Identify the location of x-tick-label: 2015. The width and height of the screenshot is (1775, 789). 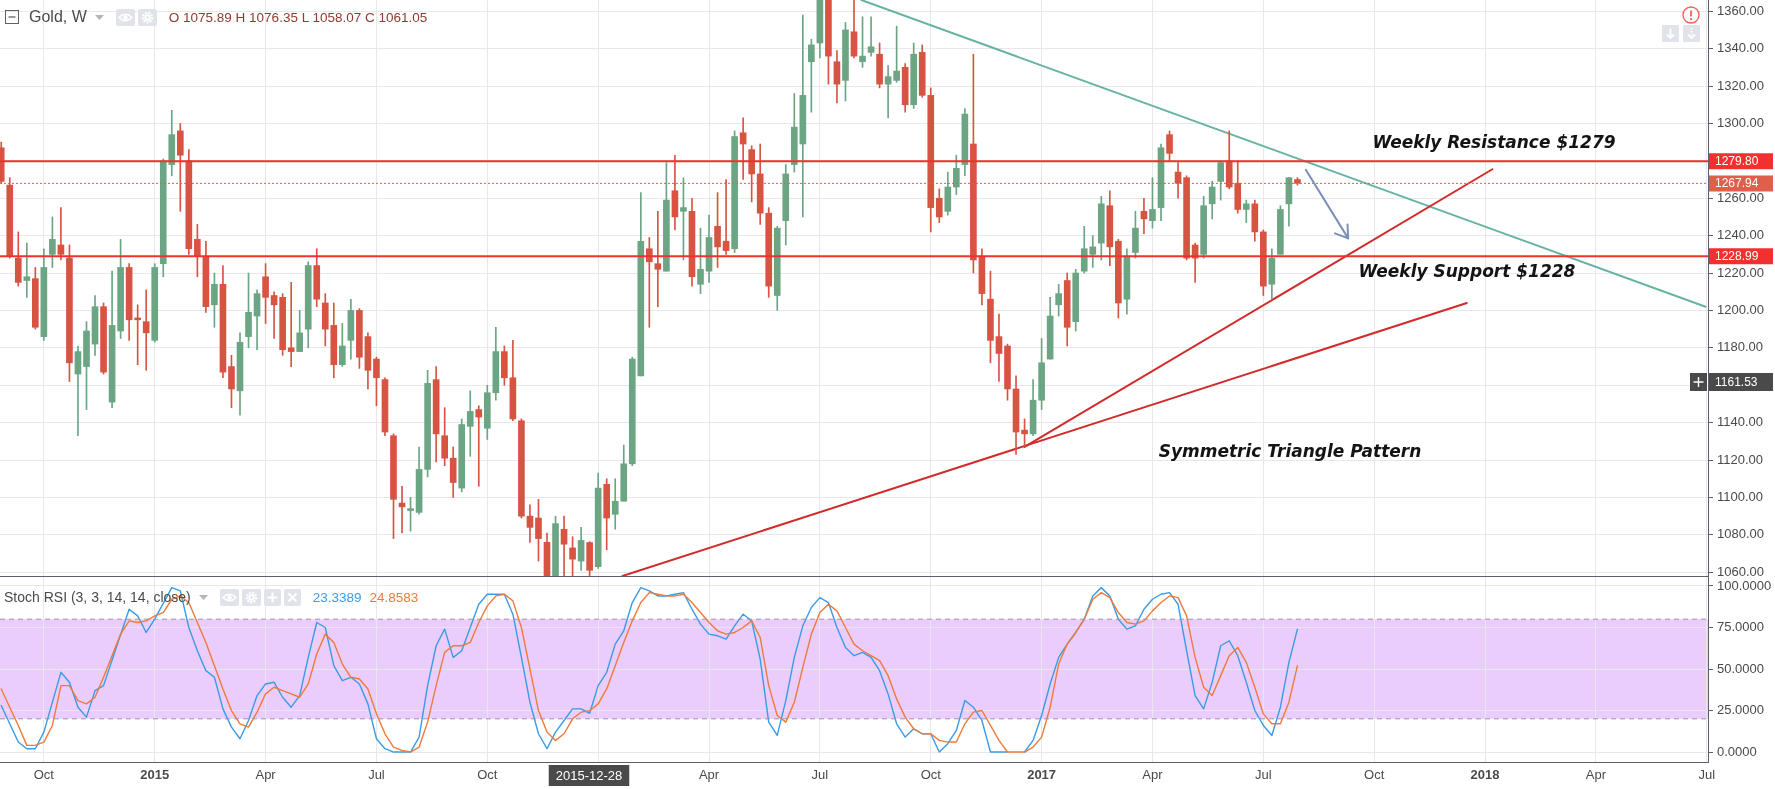
(155, 775).